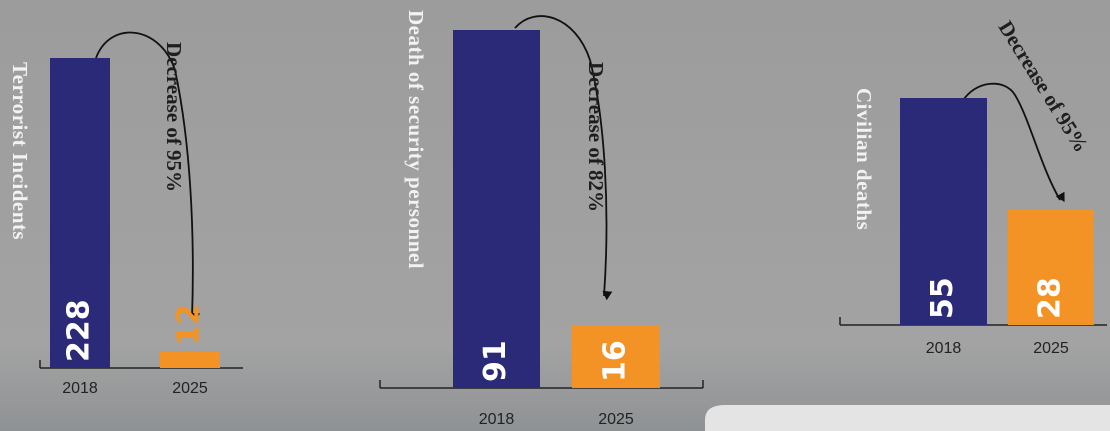  What do you see at coordinates (189, 325) in the screenshot?
I see `value-label: 12` at bounding box center [189, 325].